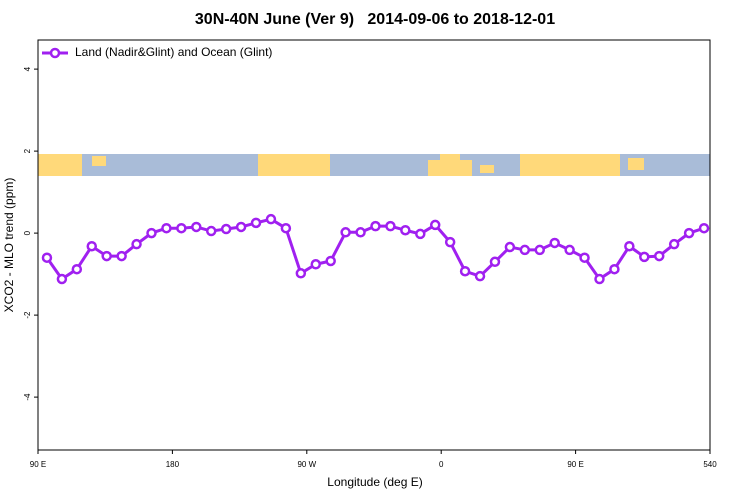 The image size is (750, 500). Describe the element at coordinates (374, 482) in the screenshot. I see `x-axis-label: Longitude (deg E)` at that location.